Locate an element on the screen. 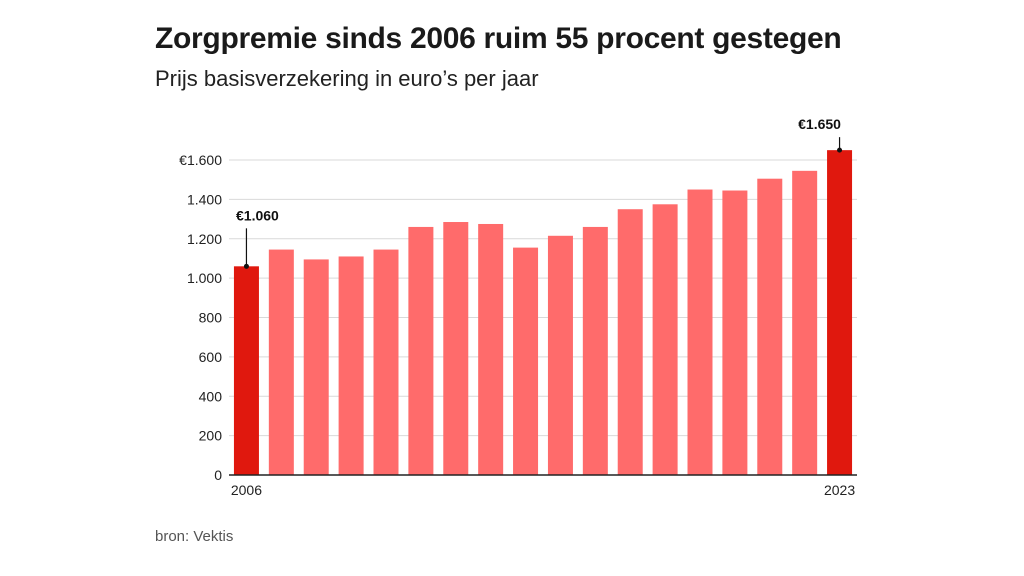  bar-2018 is located at coordinates (665, 339).